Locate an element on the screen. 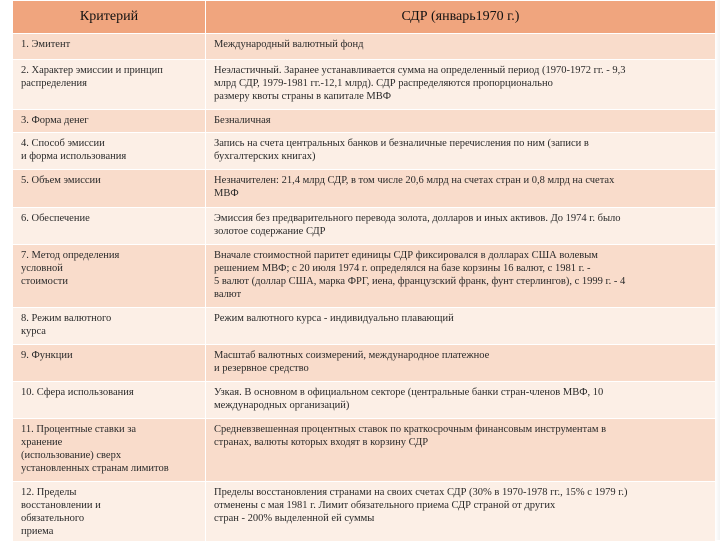 This screenshot has height=542, width=720. header-sdr: СДР (январь1970 г.) is located at coordinates (460, 17).